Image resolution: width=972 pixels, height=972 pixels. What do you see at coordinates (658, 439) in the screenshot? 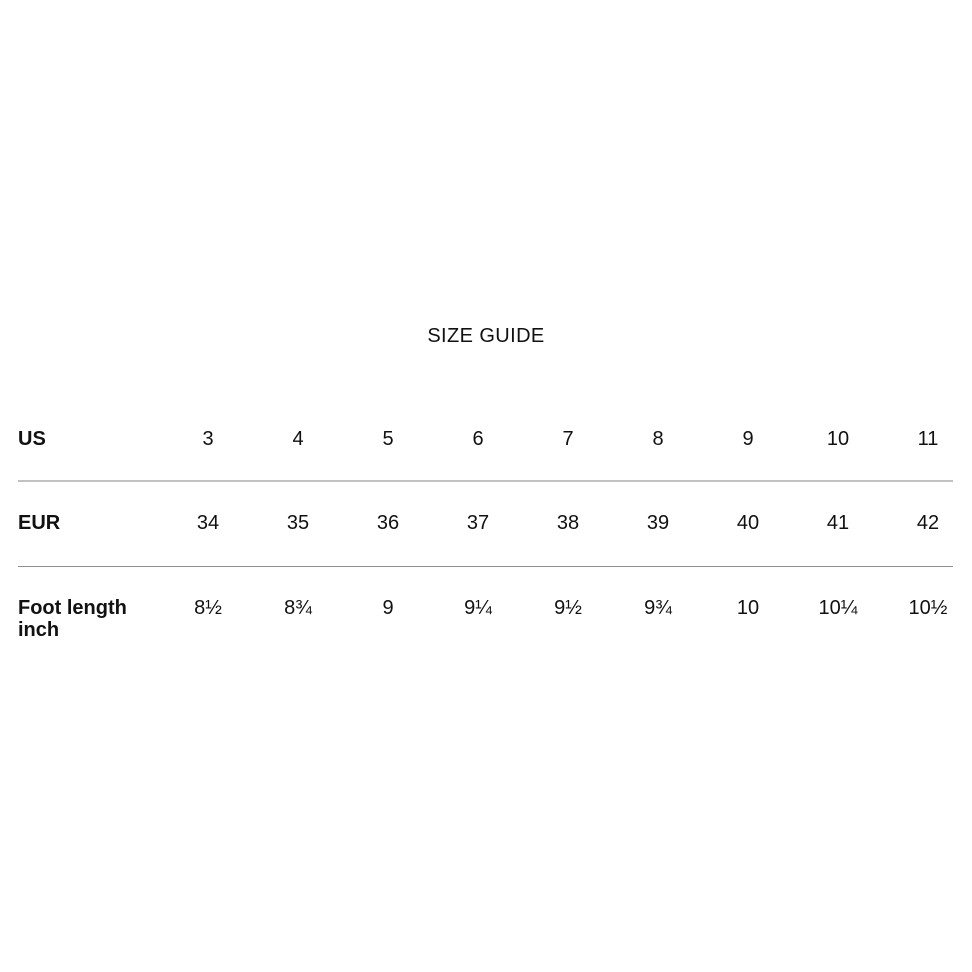
I see `us-size-cell: 8` at bounding box center [658, 439].